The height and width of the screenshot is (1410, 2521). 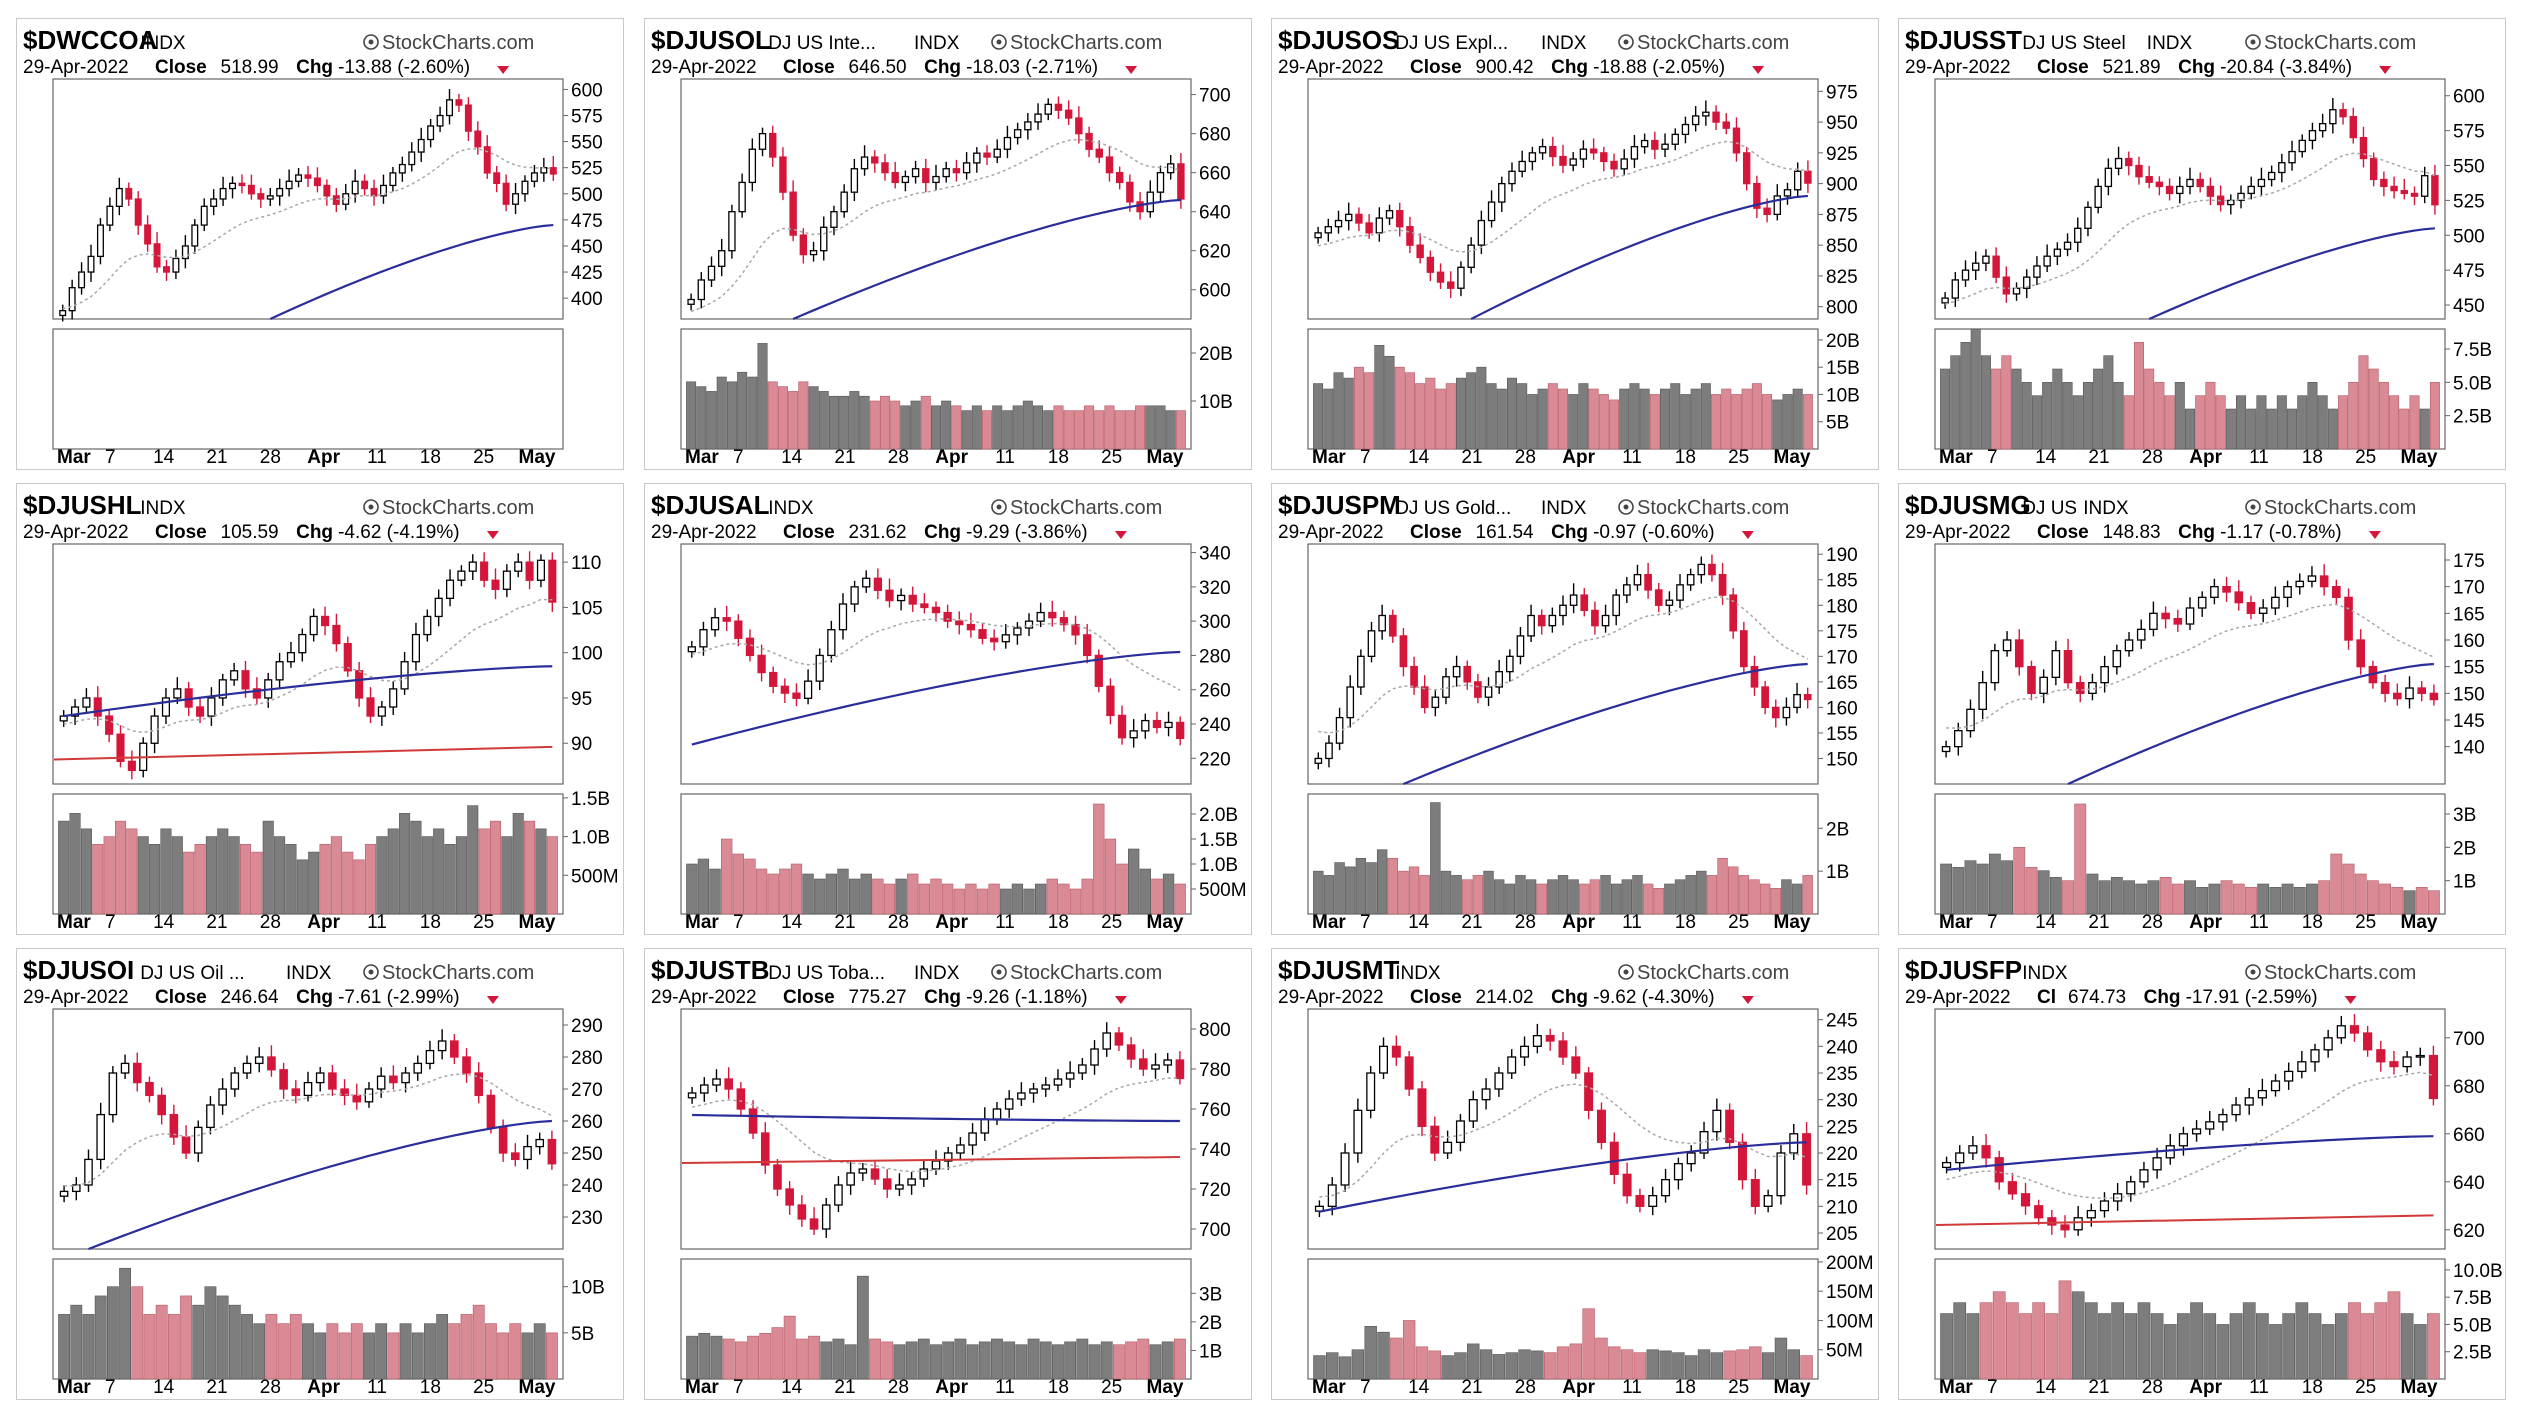 What do you see at coordinates (1842, 708) in the screenshot?
I see `price-tick-label: 160` at bounding box center [1842, 708].